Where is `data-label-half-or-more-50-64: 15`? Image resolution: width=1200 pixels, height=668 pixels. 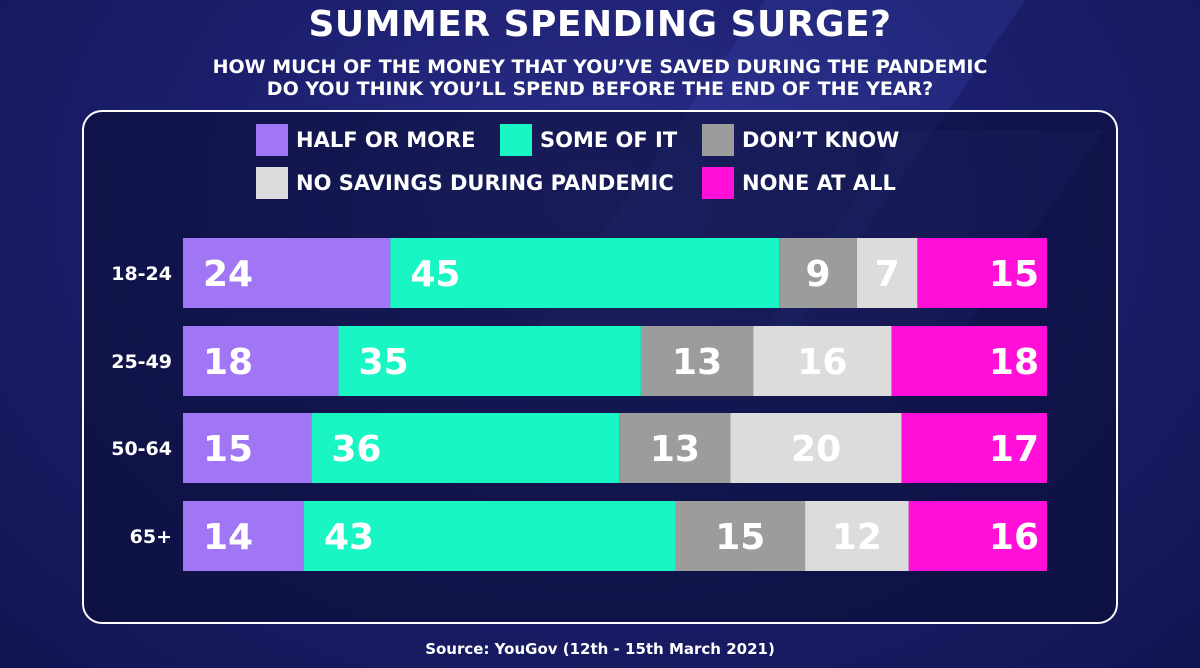
data-label-half-or-more-50-64: 15 is located at coordinates (228, 449).